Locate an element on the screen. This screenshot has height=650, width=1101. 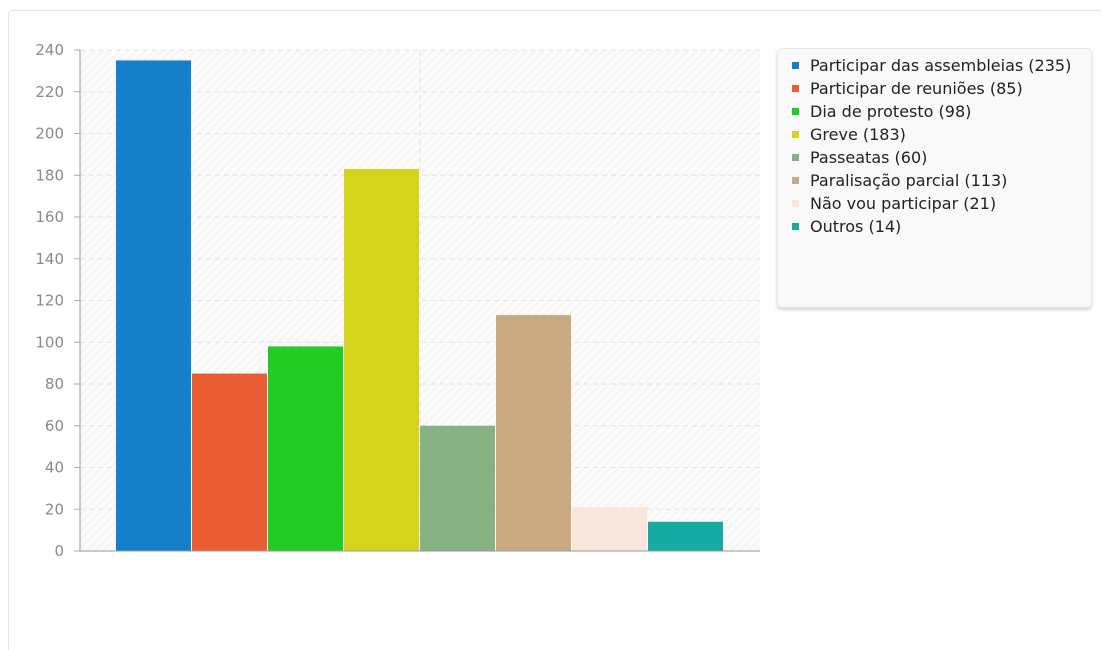
legend-item: Dia de protesto (98) is located at coordinates (937, 111).